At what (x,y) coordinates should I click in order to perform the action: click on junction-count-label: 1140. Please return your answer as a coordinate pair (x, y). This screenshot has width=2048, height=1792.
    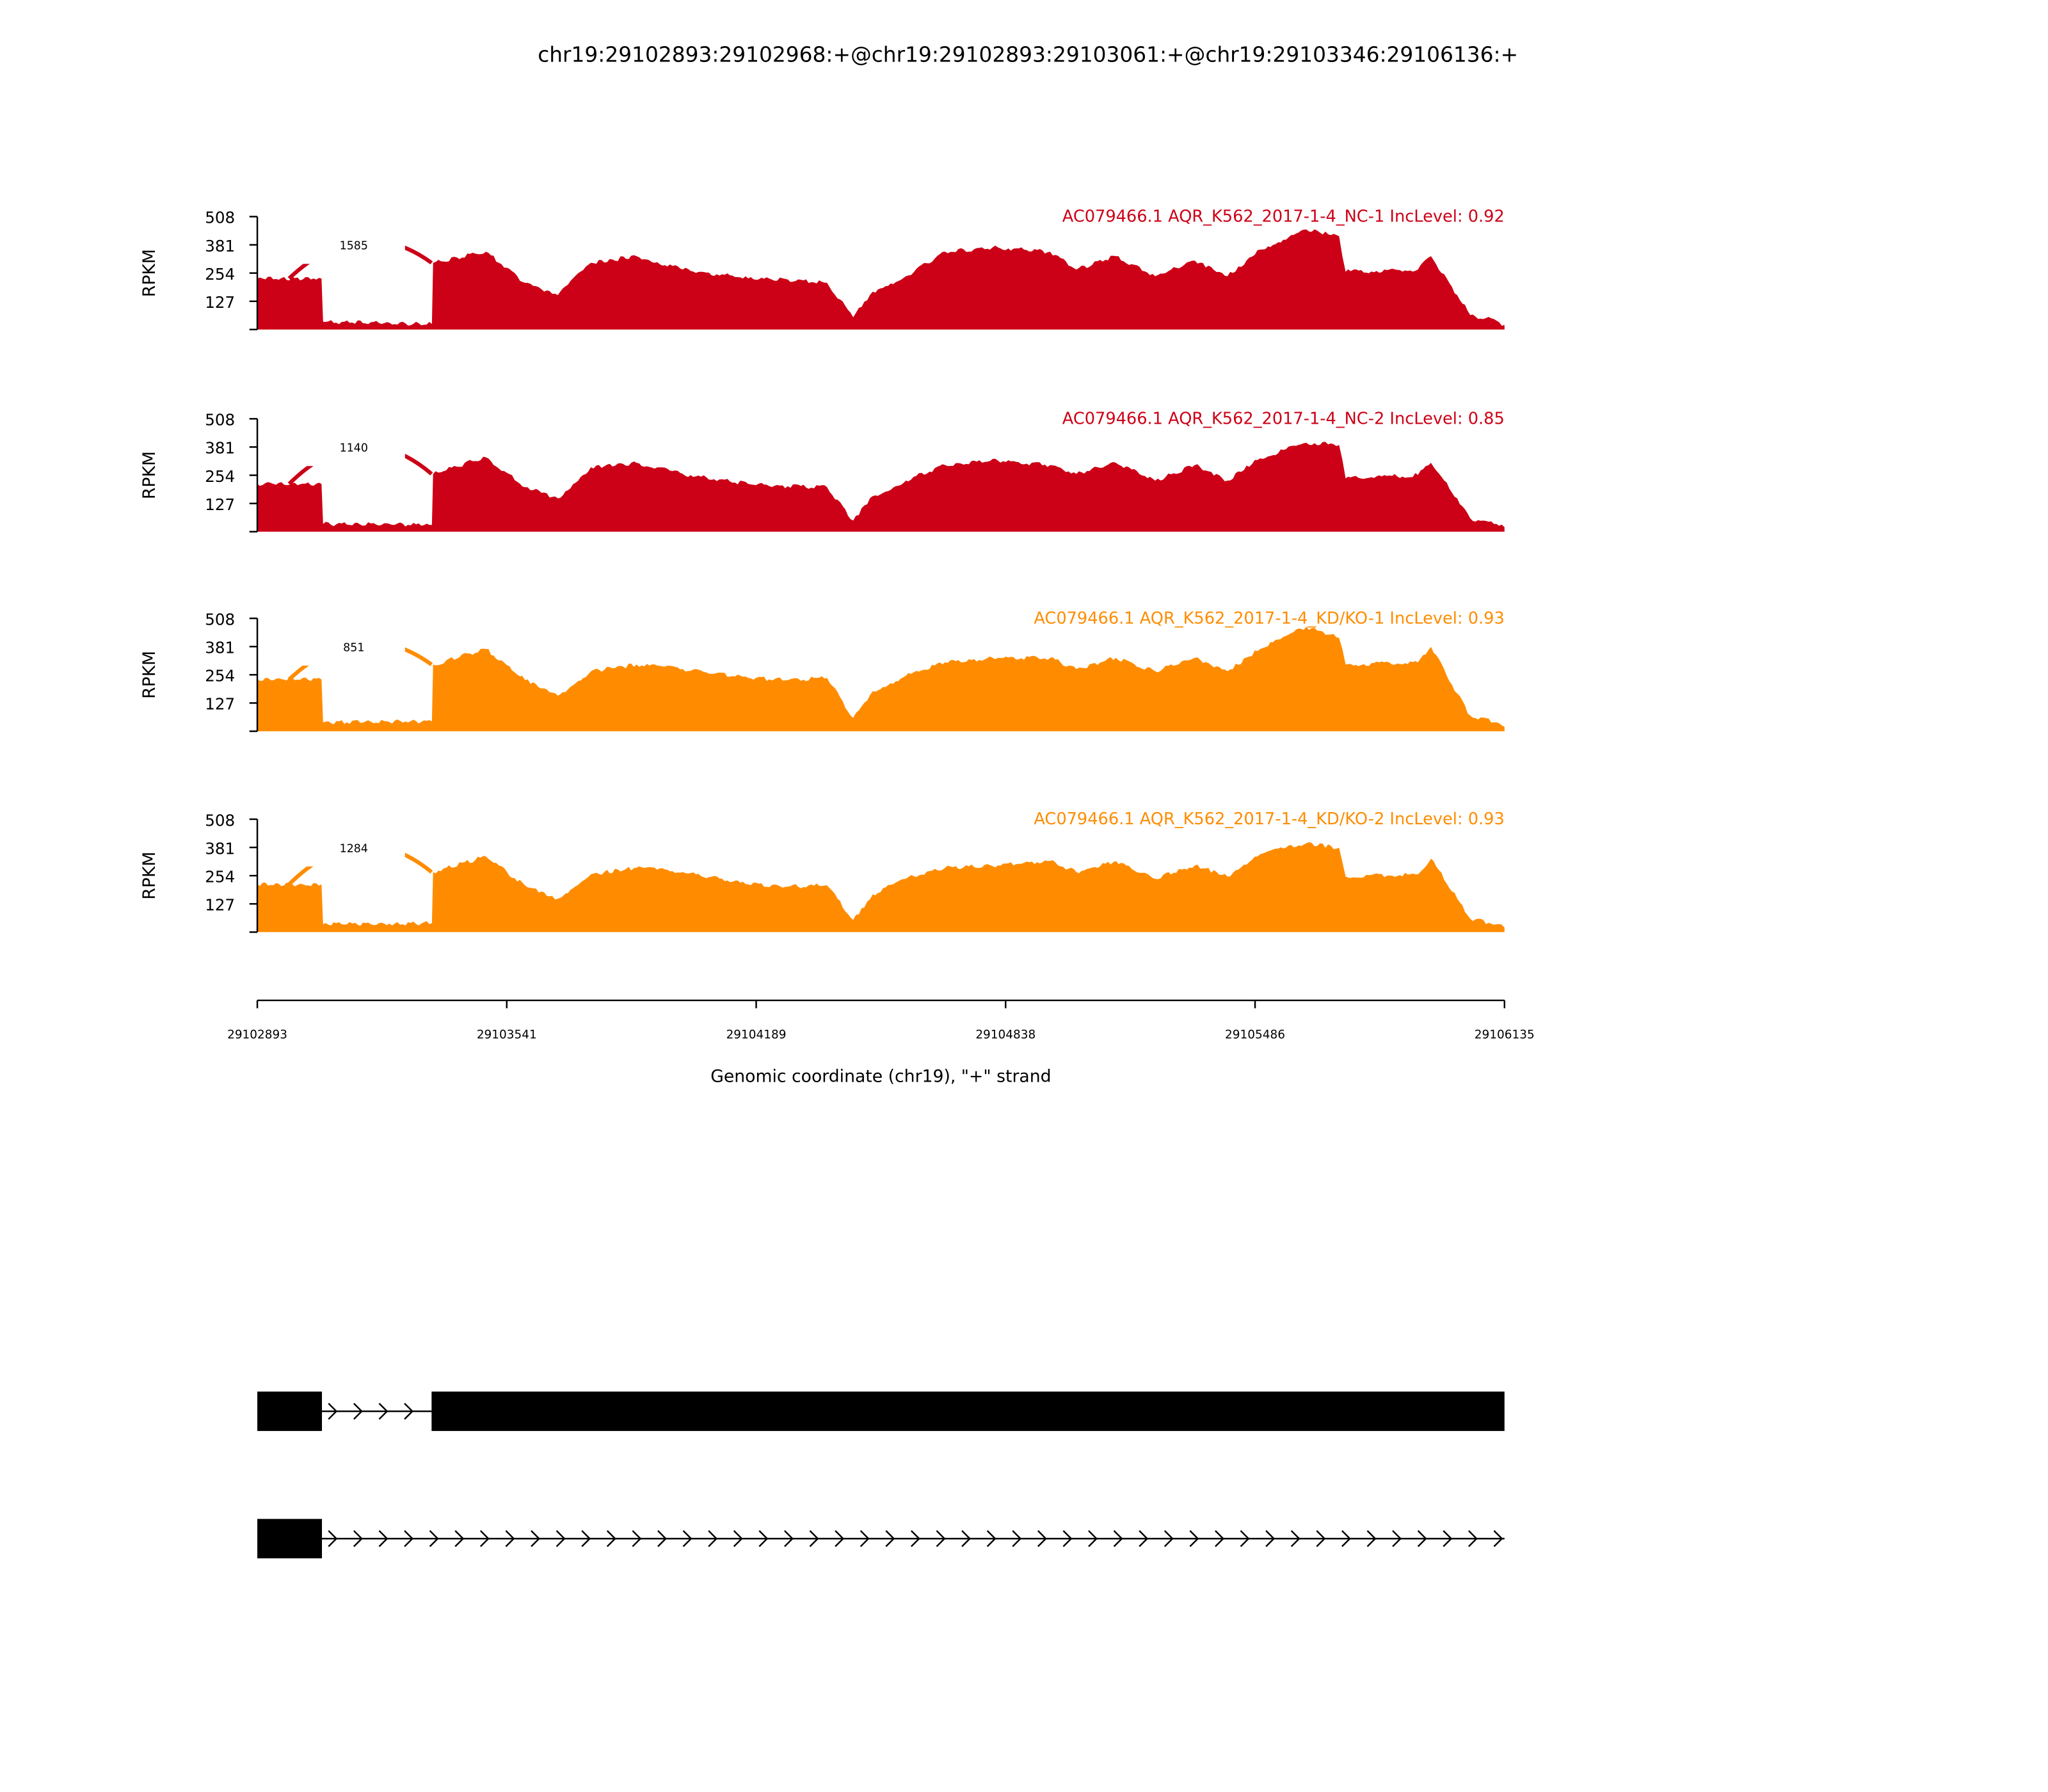
    Looking at the image, I should click on (354, 448).